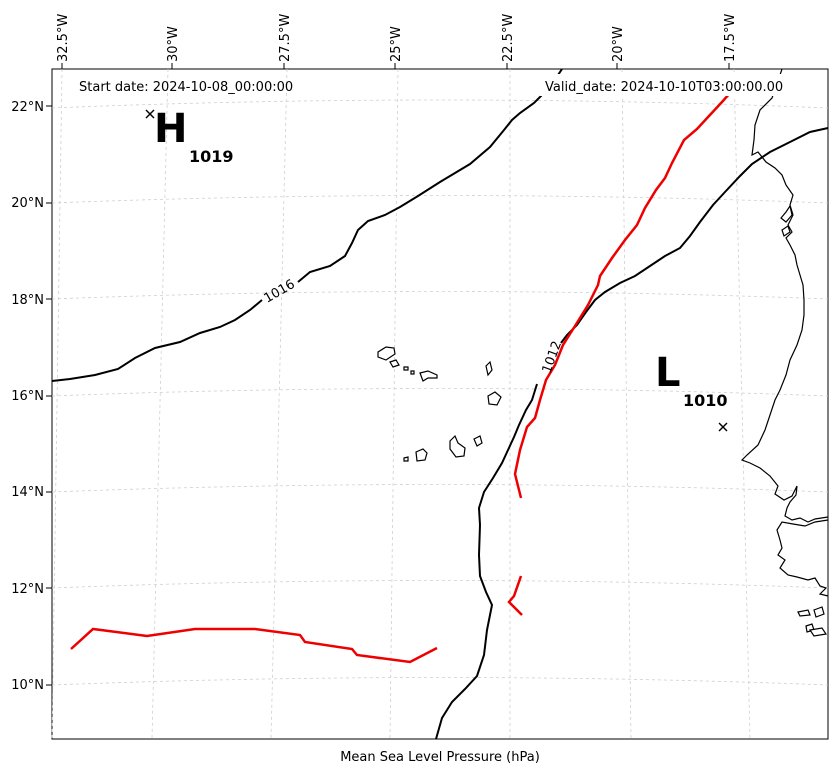 This screenshot has height=783, width=837. I want to click on lon-tick-label: 20°W, so click(618, 44).